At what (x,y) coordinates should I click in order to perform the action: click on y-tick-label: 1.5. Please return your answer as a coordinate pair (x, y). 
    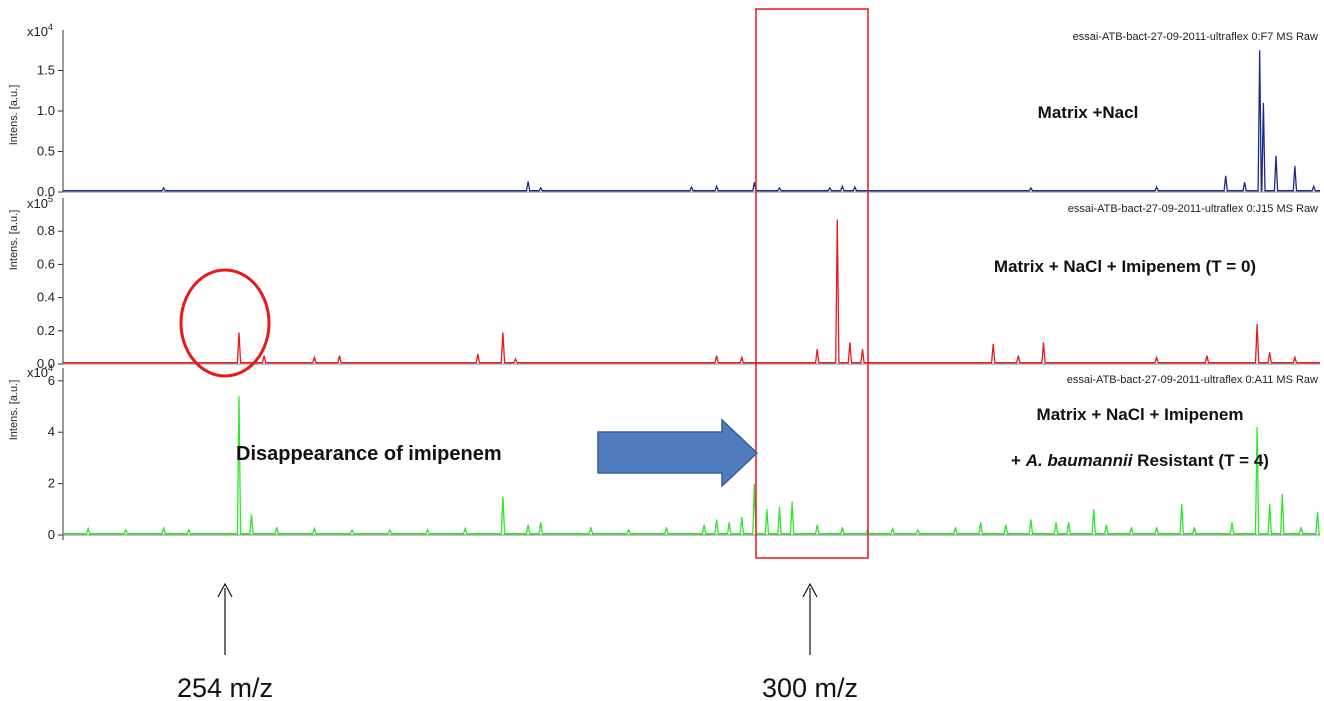
    Looking at the image, I should click on (46, 70).